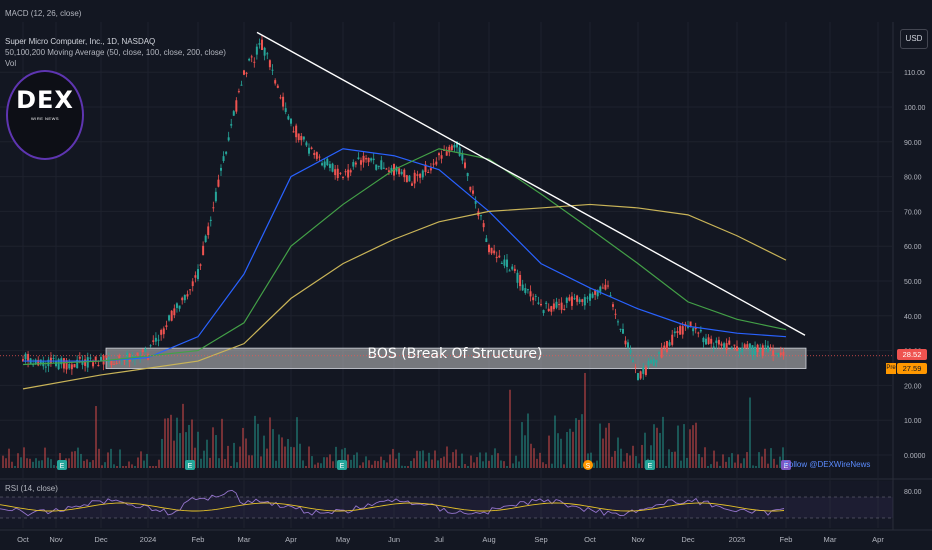  Describe the element at coordinates (913, 317) in the screenshot. I see `price-tick-label: 40.00` at that location.